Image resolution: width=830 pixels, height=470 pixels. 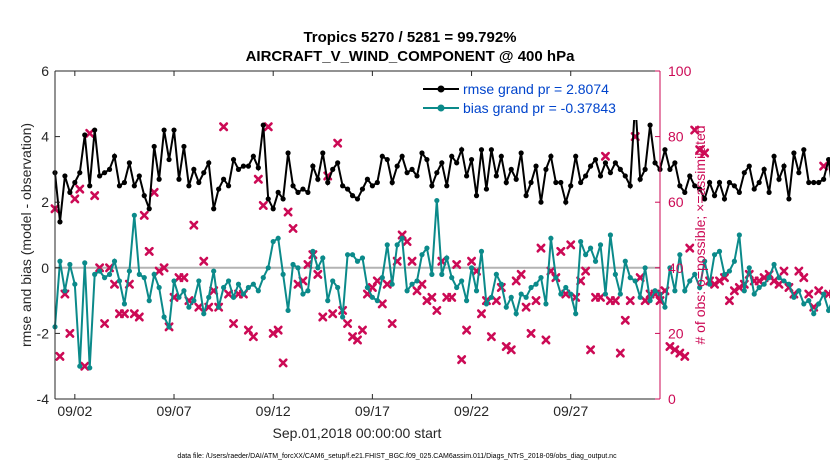 What do you see at coordinates (45, 71) in the screenshot?
I see `y-tick-label: 6` at bounding box center [45, 71].